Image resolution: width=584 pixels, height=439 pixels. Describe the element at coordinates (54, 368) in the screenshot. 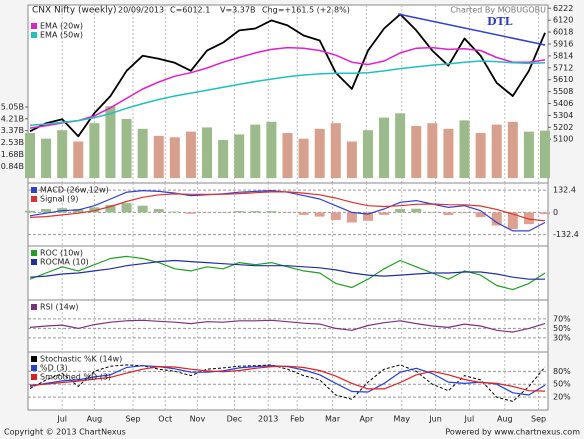

I see `legend-label: %D (3)` at that location.